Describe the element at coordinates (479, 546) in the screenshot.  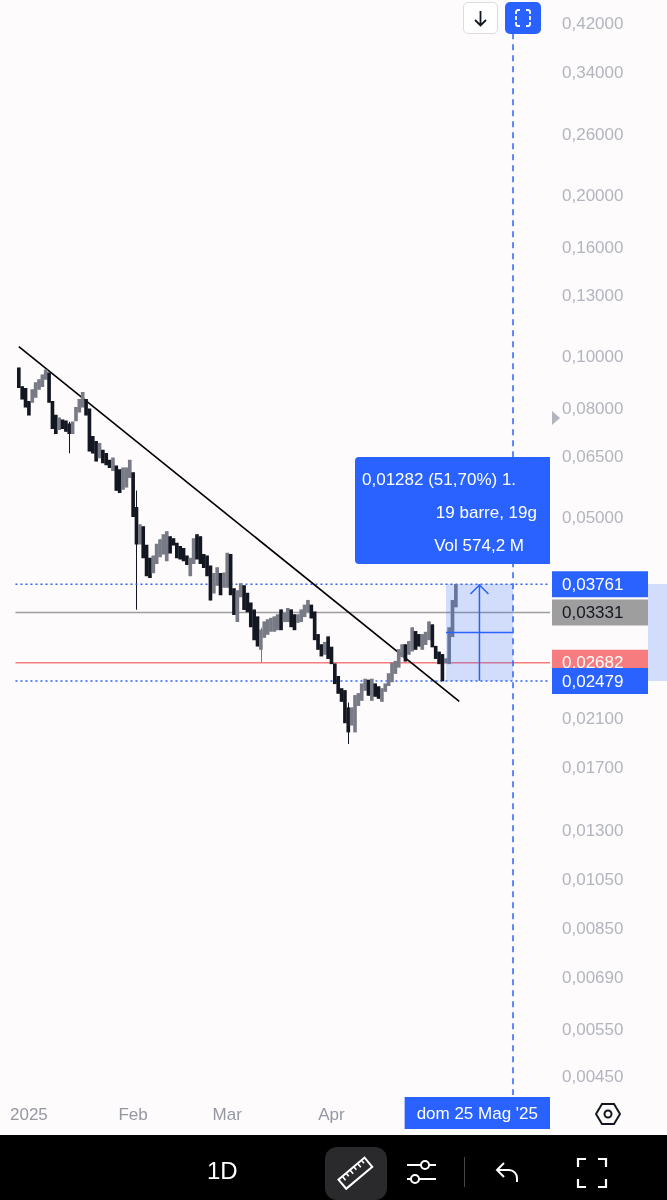
I see `annotation: Vol 574,2 M` at that location.